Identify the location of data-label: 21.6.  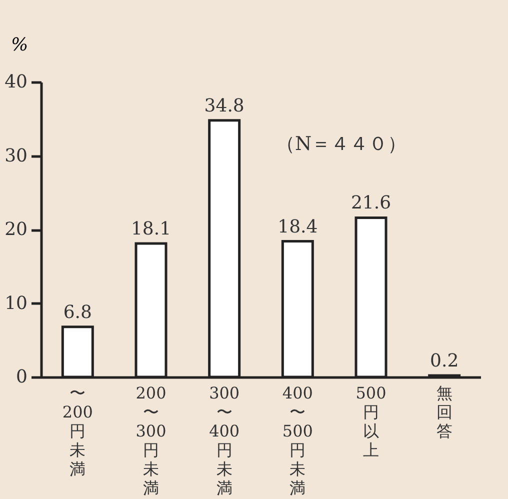
(371, 203).